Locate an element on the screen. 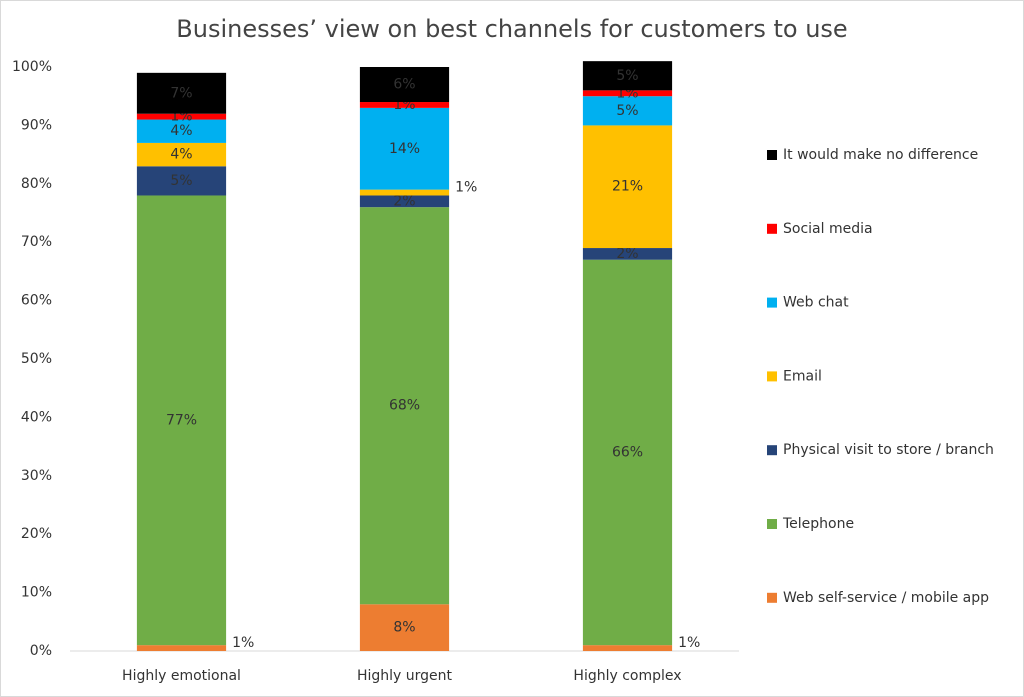 The height and width of the screenshot is (697, 1024). data-label: 21% is located at coordinates (627, 187).